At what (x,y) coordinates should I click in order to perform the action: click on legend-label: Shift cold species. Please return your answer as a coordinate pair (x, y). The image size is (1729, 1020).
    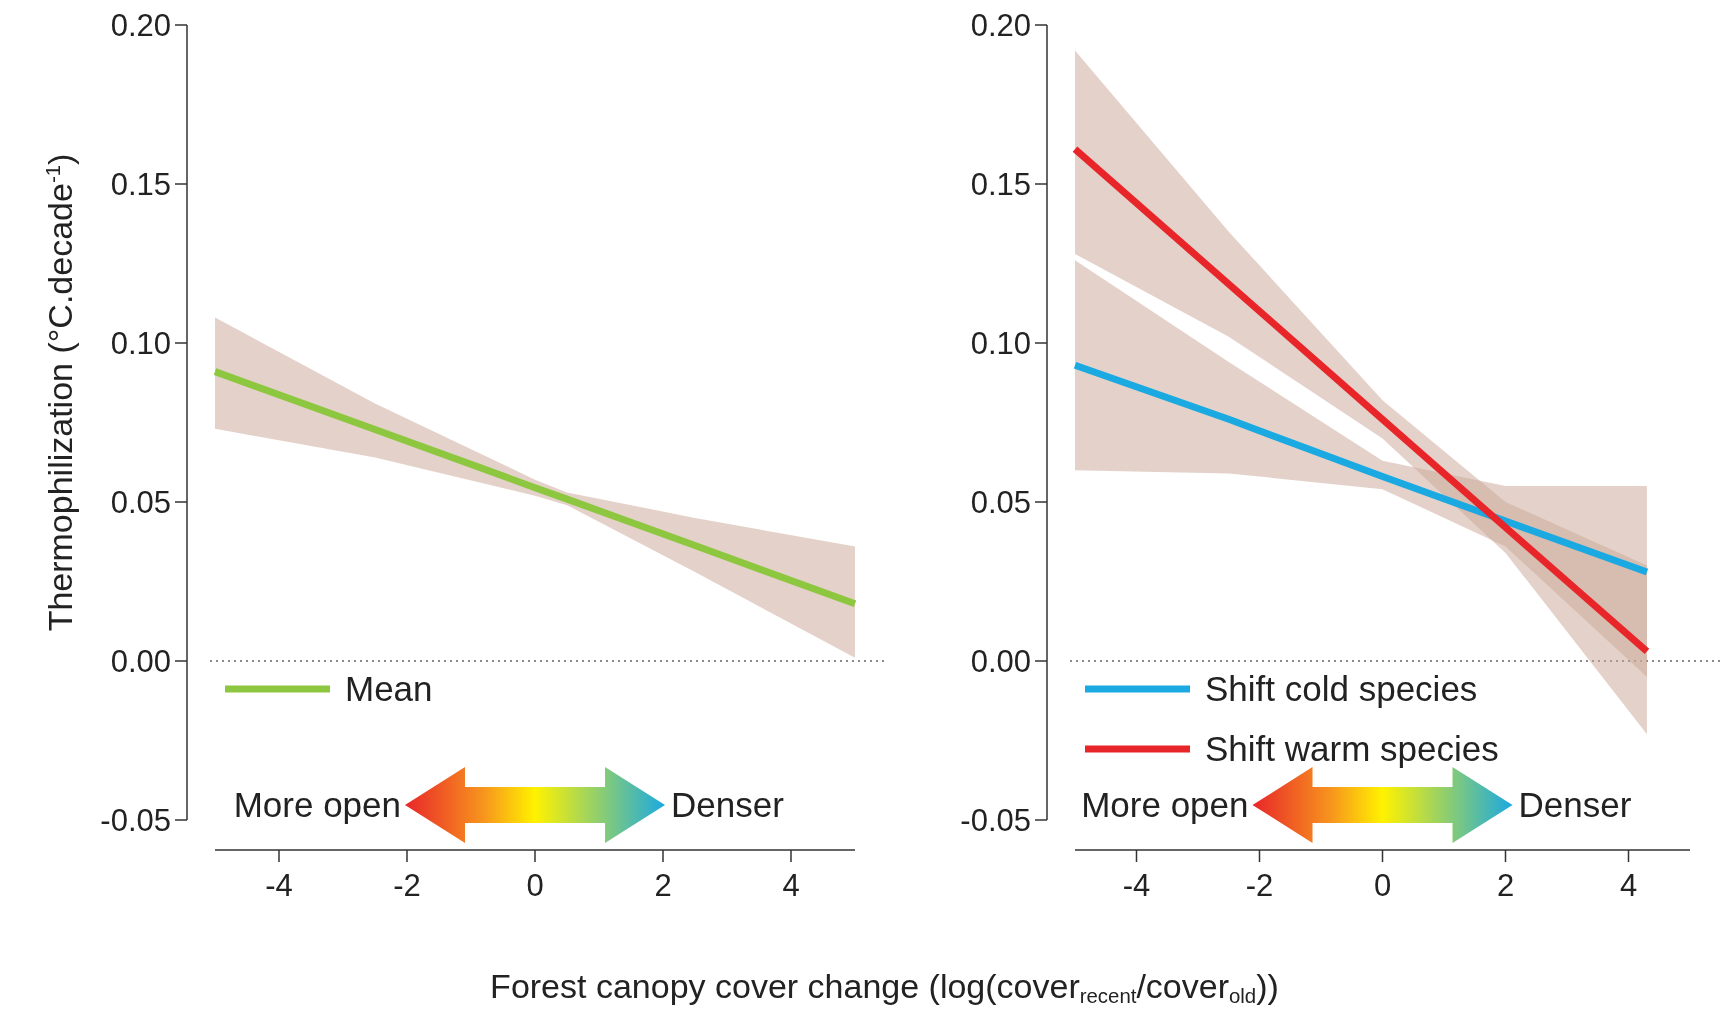
    Looking at the image, I should click on (1341, 689).